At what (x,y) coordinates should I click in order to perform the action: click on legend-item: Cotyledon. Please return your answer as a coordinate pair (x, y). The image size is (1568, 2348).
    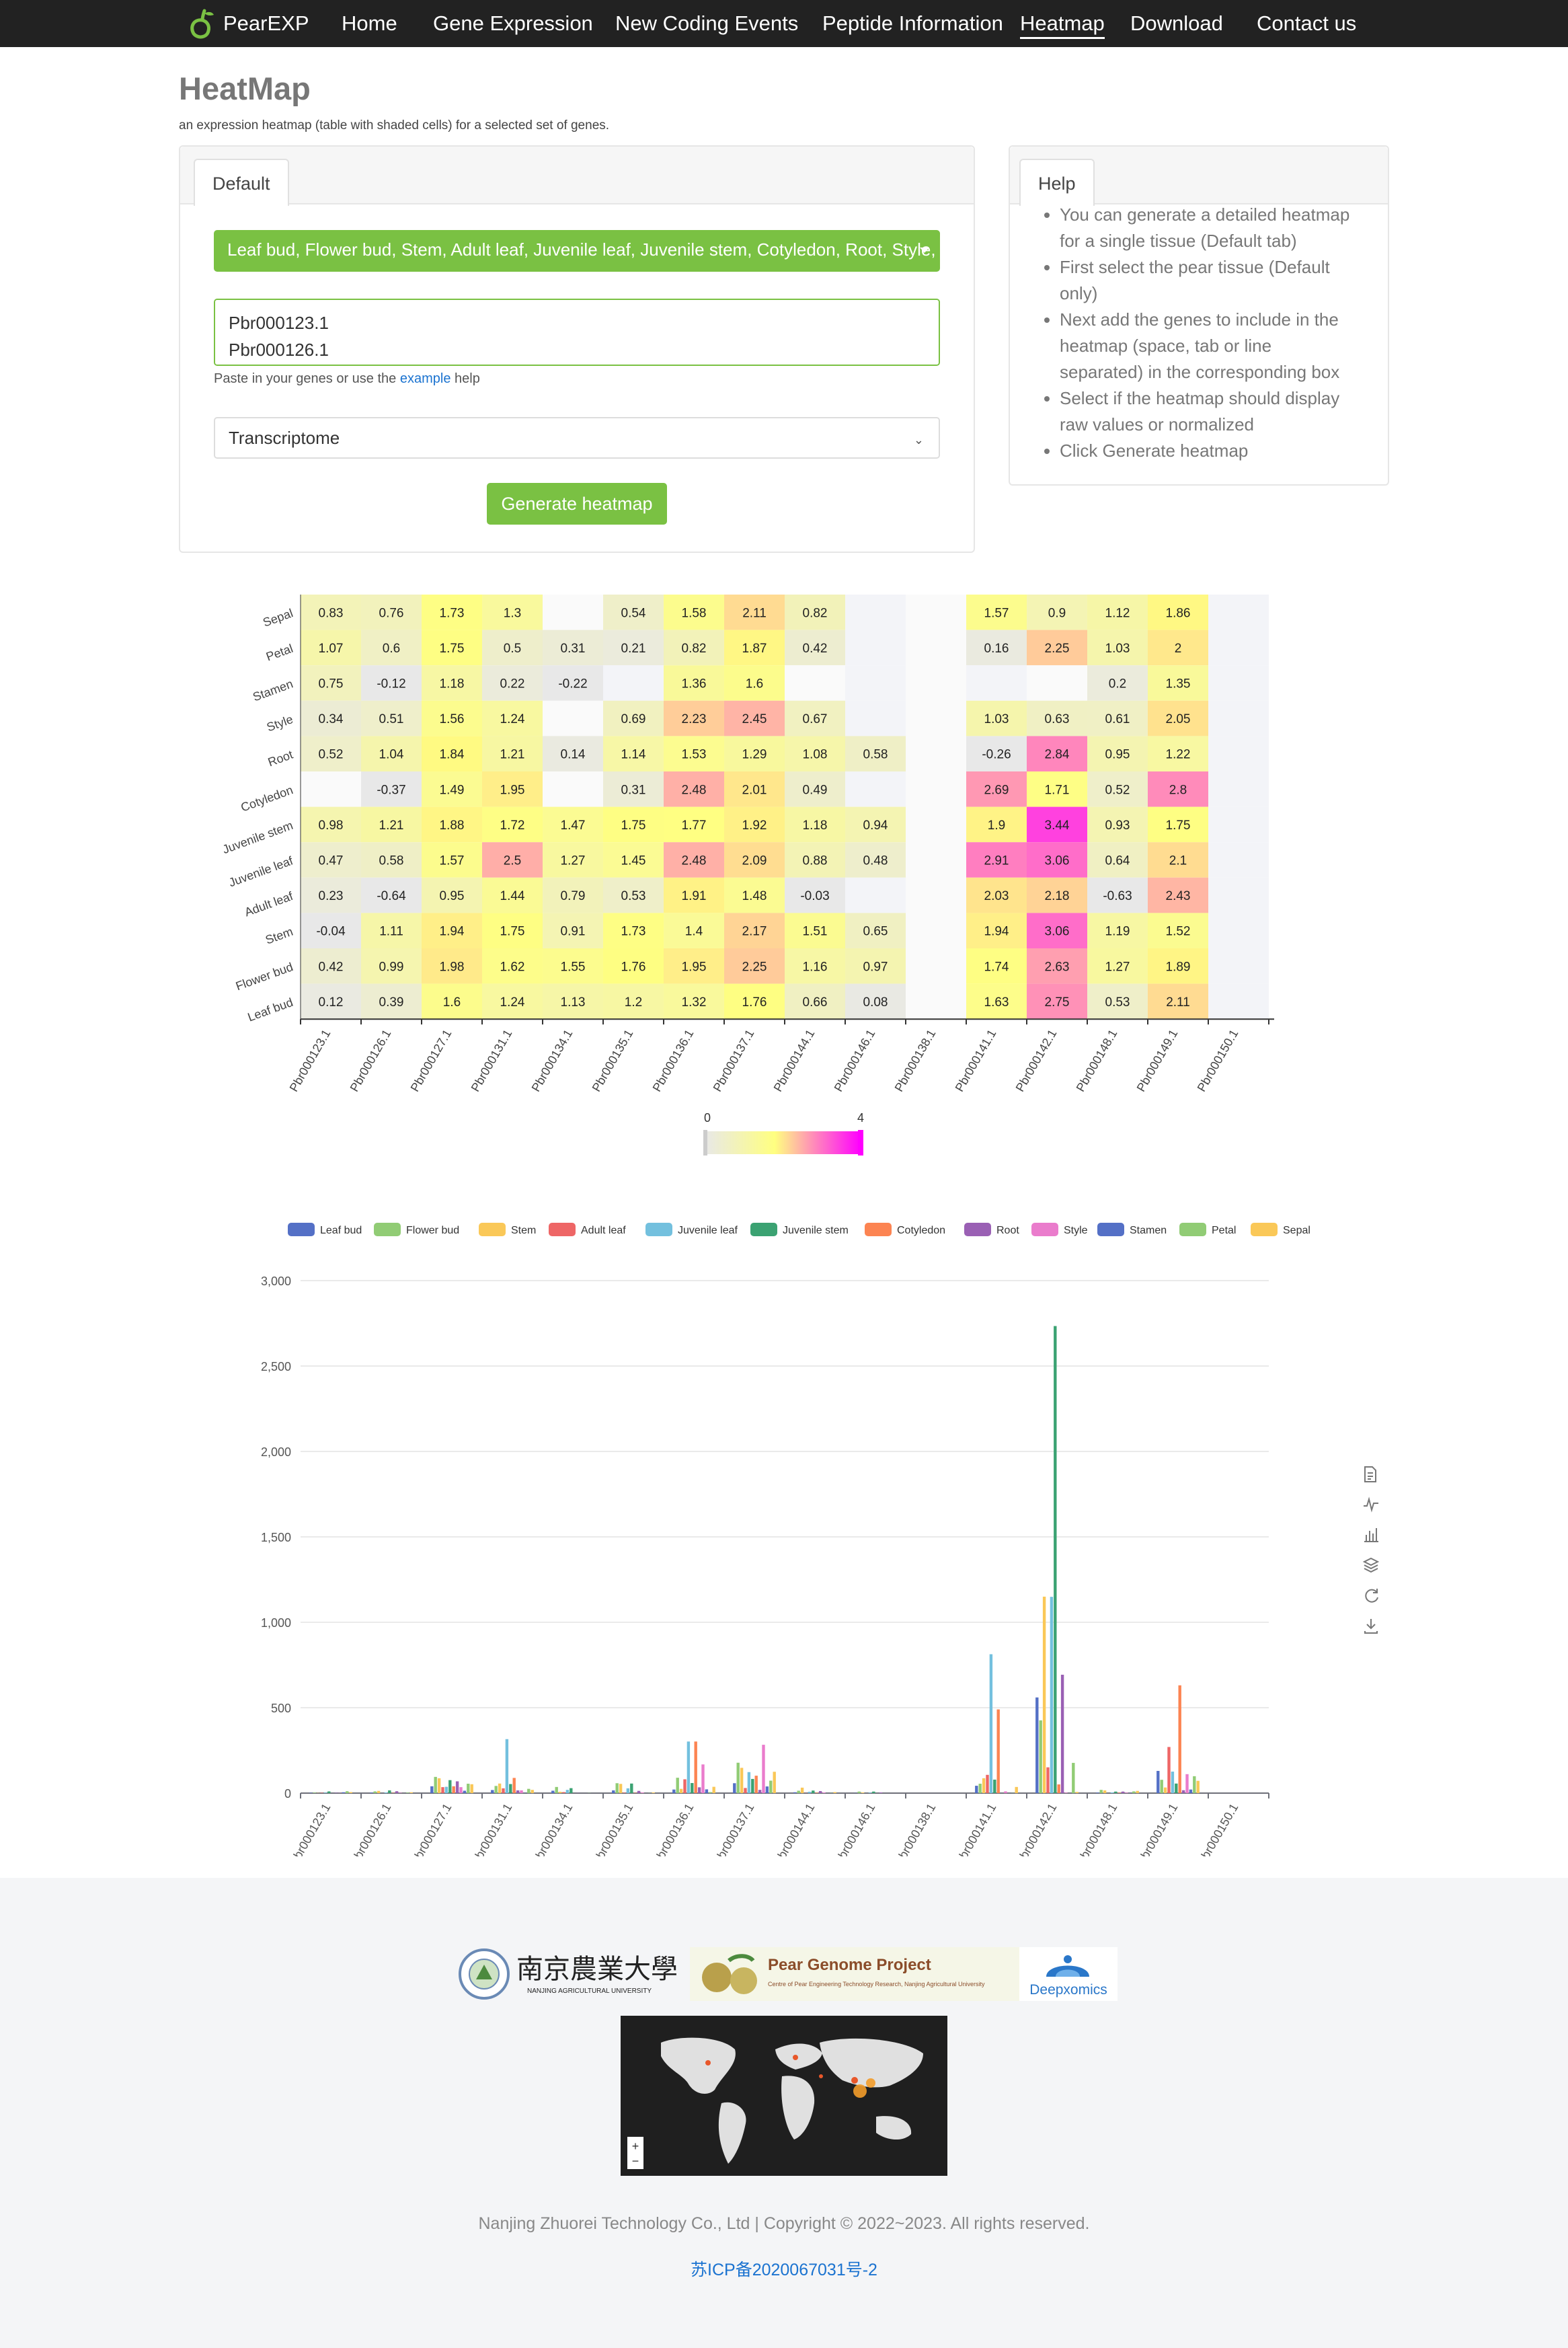
    Looking at the image, I should click on (905, 1229).